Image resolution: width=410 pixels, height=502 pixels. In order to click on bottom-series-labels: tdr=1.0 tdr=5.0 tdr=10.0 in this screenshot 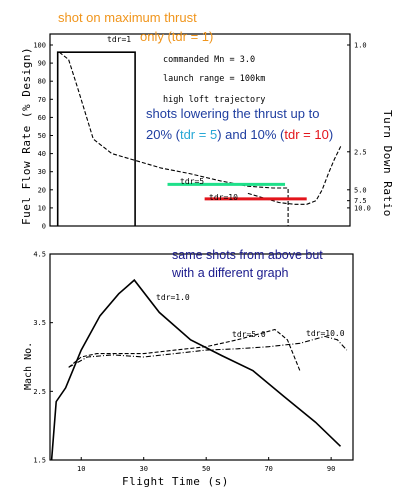, I will do `click(250, 316)`.